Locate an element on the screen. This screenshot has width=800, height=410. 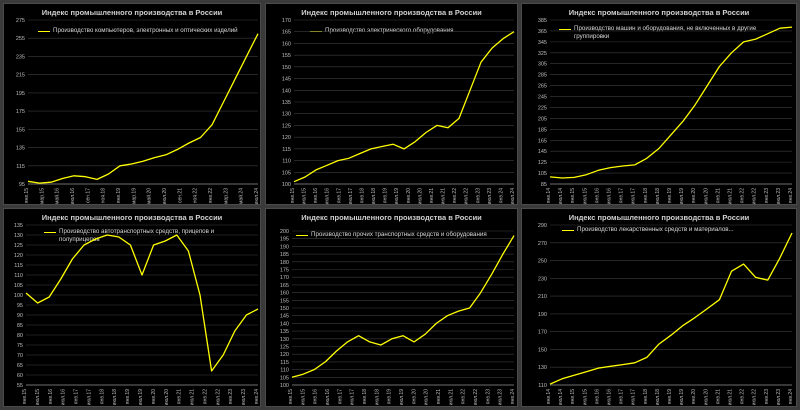
y-tick-label: 255 is located at coordinates (20, 39).